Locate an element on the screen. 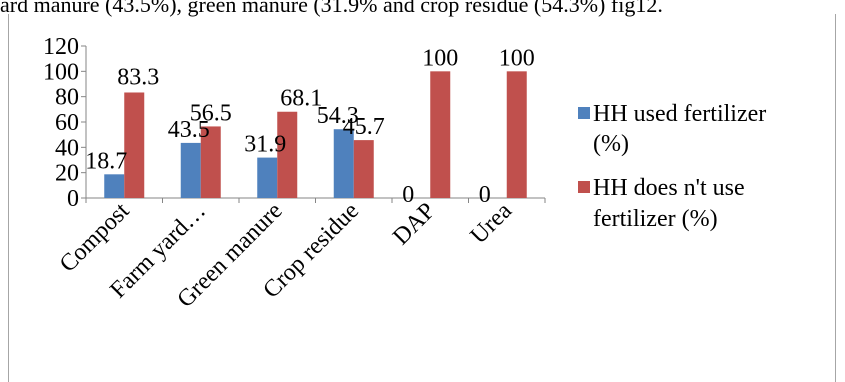  bar-value-label: 54.3 is located at coordinates (338, 116).